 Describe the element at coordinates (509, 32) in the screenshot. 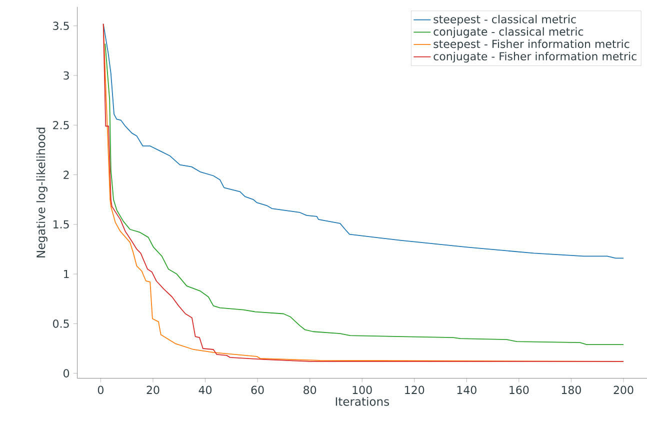

I see `legend-label: conjugate - classical metric` at that location.